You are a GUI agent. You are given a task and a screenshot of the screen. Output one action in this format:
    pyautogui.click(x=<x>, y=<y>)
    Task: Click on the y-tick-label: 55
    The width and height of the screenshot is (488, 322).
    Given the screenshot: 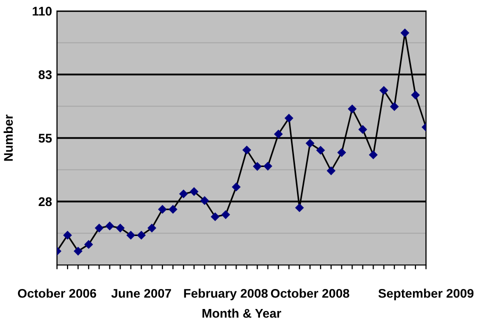 What is the action you would take?
    pyautogui.click(x=45, y=138)
    